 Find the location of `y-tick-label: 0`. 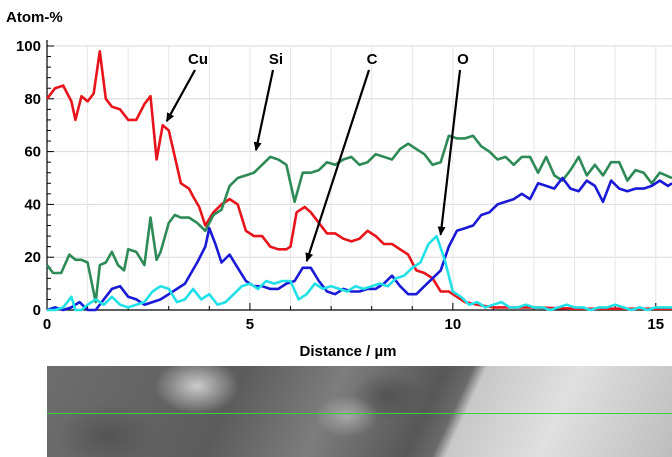

y-tick-label: 0 is located at coordinates (37, 310).